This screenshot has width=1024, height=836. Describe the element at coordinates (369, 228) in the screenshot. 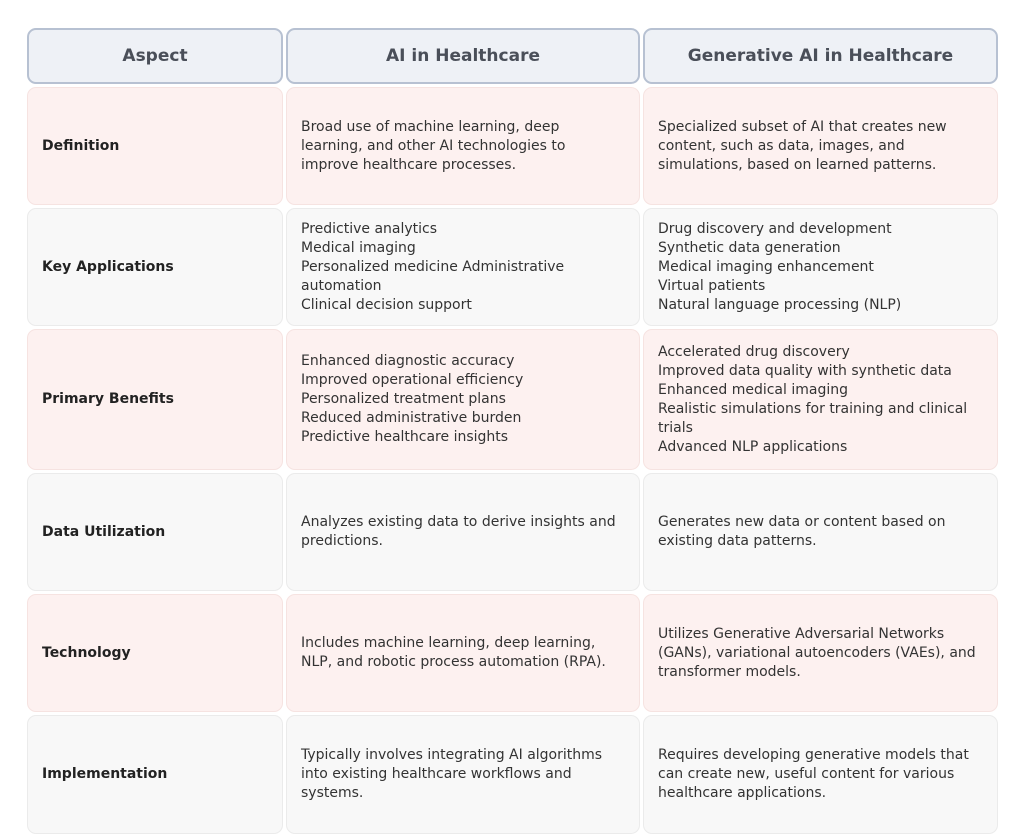

I see `cell-line: Predictive analytics` at that location.